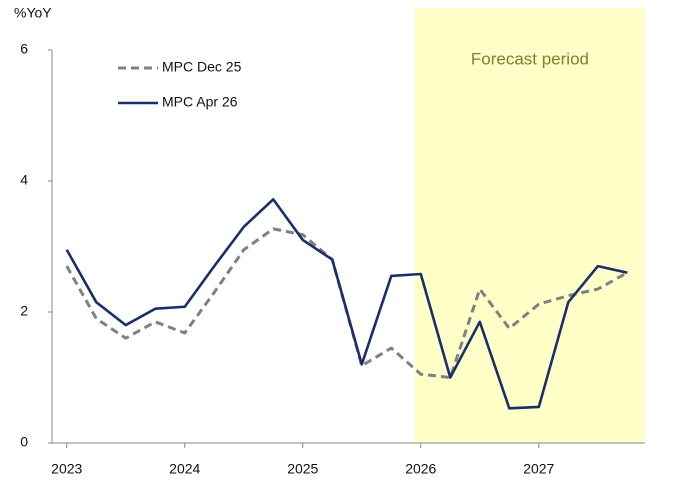 The width and height of the screenshot is (677, 486). Describe the element at coordinates (302, 469) in the screenshot. I see `x-tick-label: 2025` at that location.